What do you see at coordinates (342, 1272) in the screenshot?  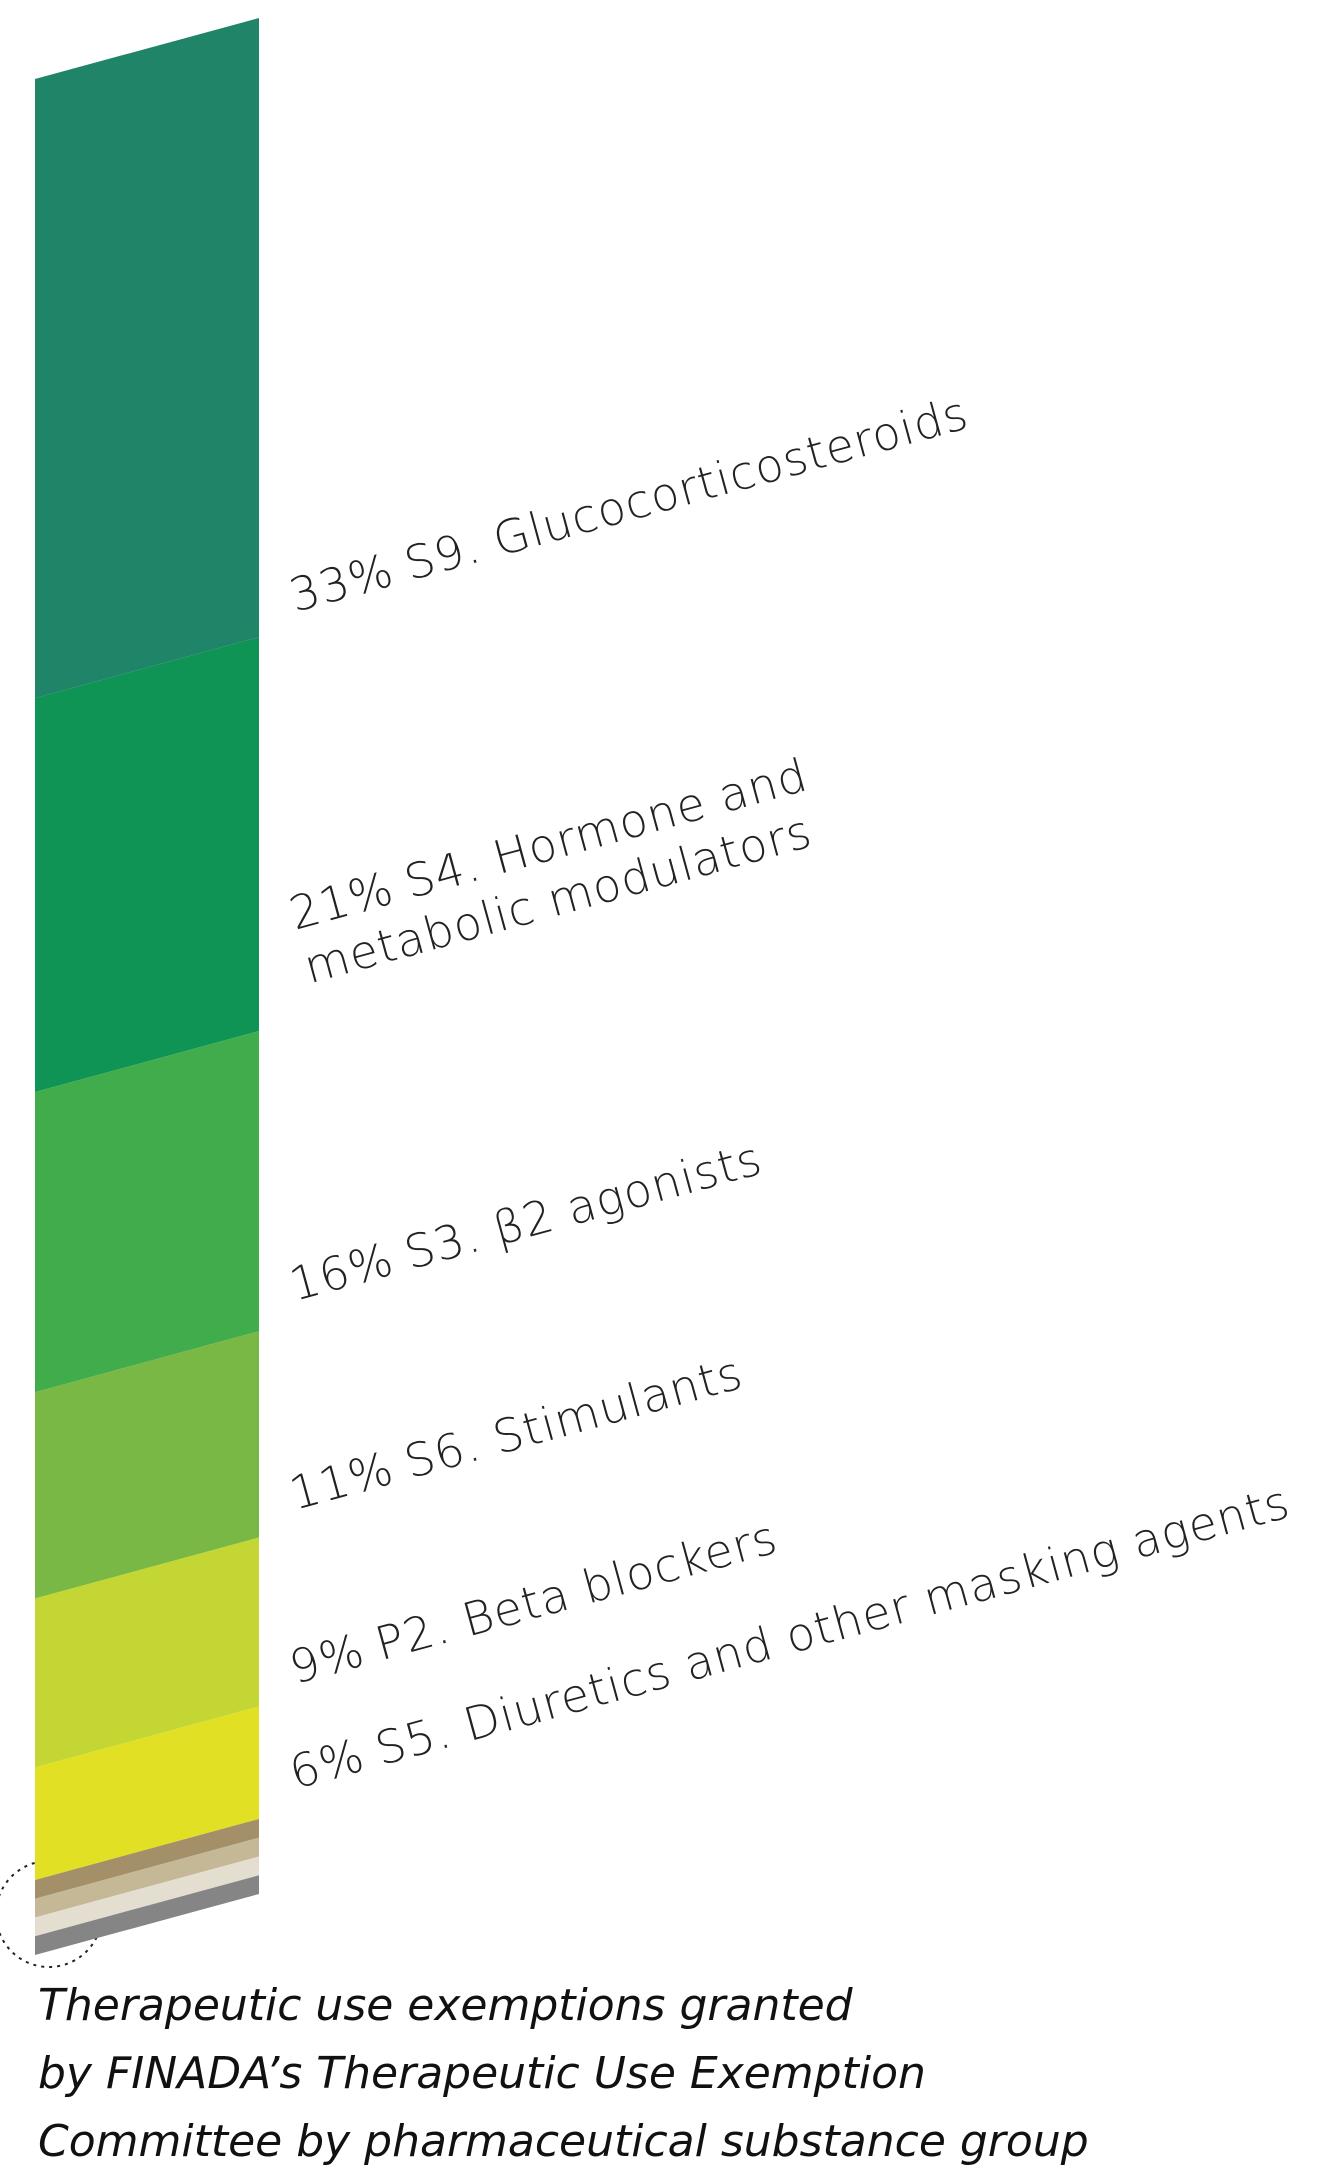 I see `value-label: 16%` at bounding box center [342, 1272].